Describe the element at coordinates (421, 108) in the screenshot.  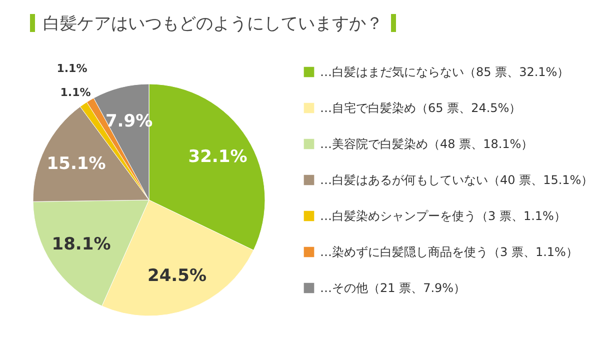
I see `legend-label: …自宅で白髪染め（65 票、24.5%）` at that location.